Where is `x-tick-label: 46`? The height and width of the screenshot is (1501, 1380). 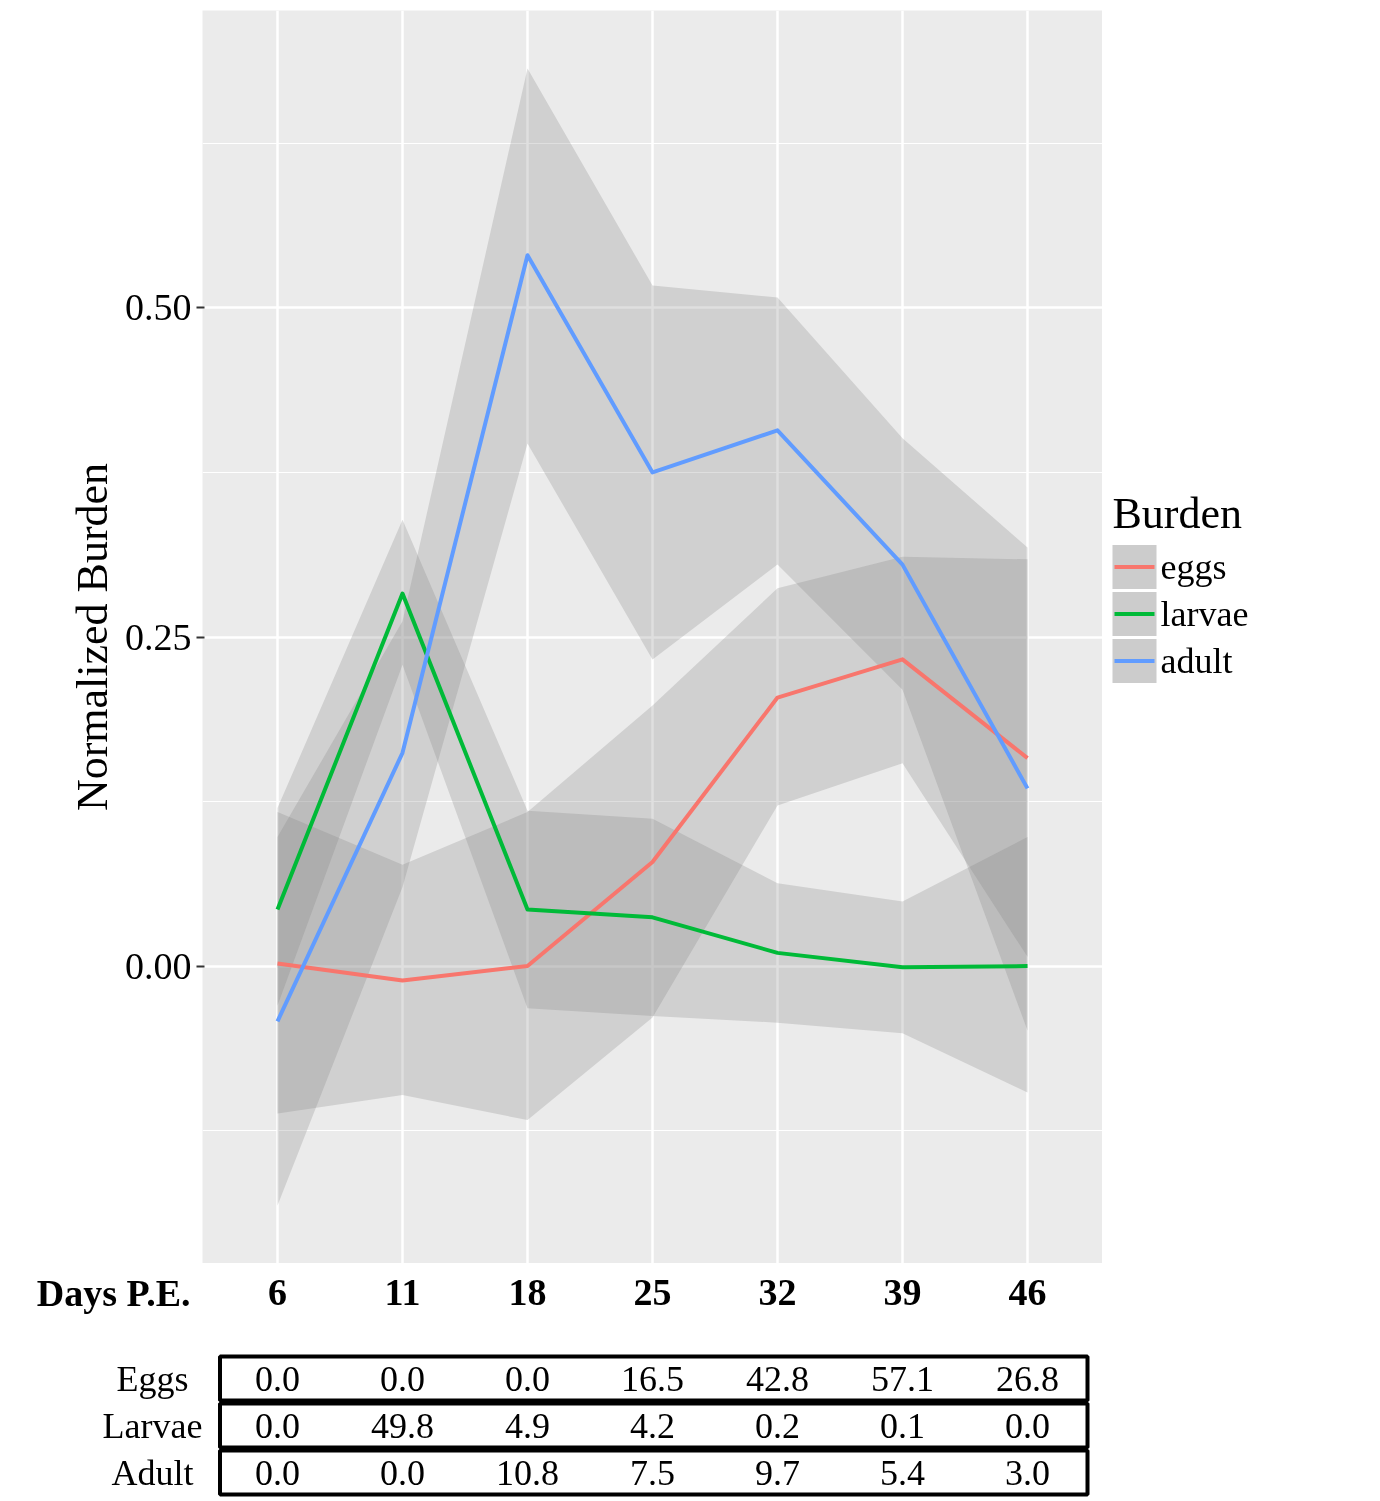
x-tick-label: 46 is located at coordinates (1027, 1292).